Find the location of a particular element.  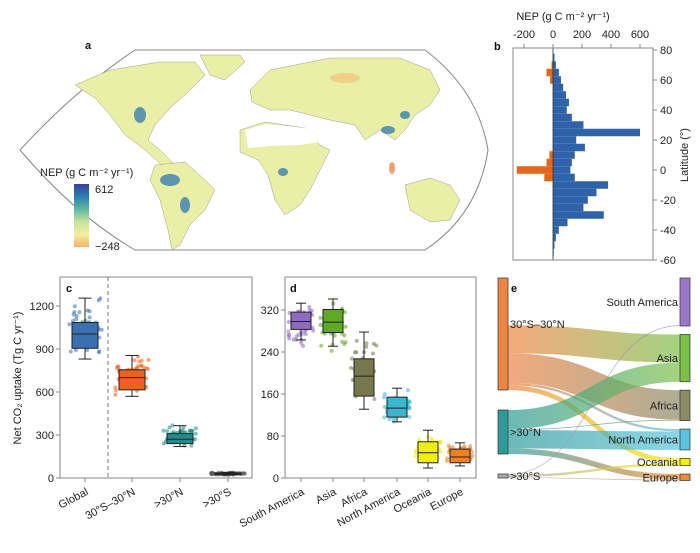

y-tick-label: 1200 is located at coordinates (42, 307).